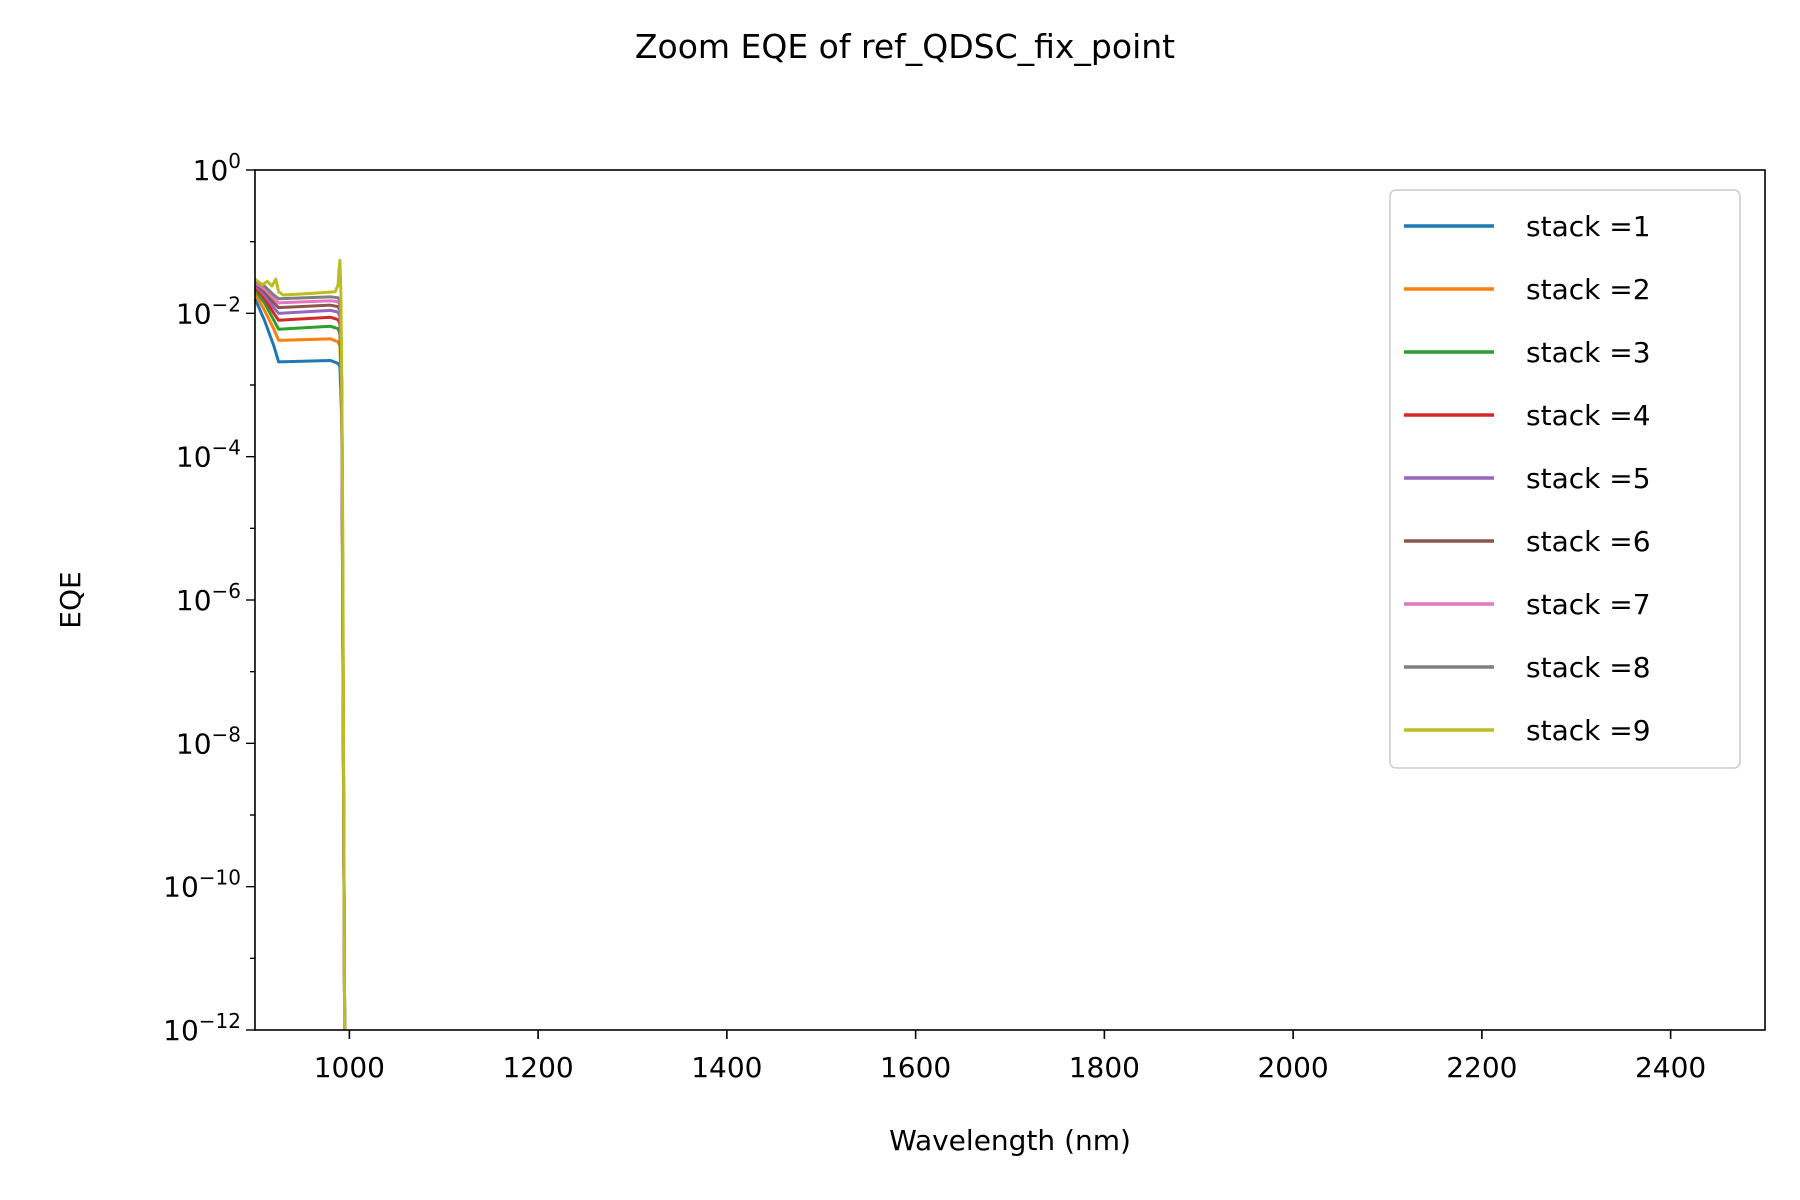 This screenshot has width=1800, height=1200. What do you see at coordinates (202, 885) in the screenshot?
I see `y-tick-label: 10⁻¹⁰` at bounding box center [202, 885].